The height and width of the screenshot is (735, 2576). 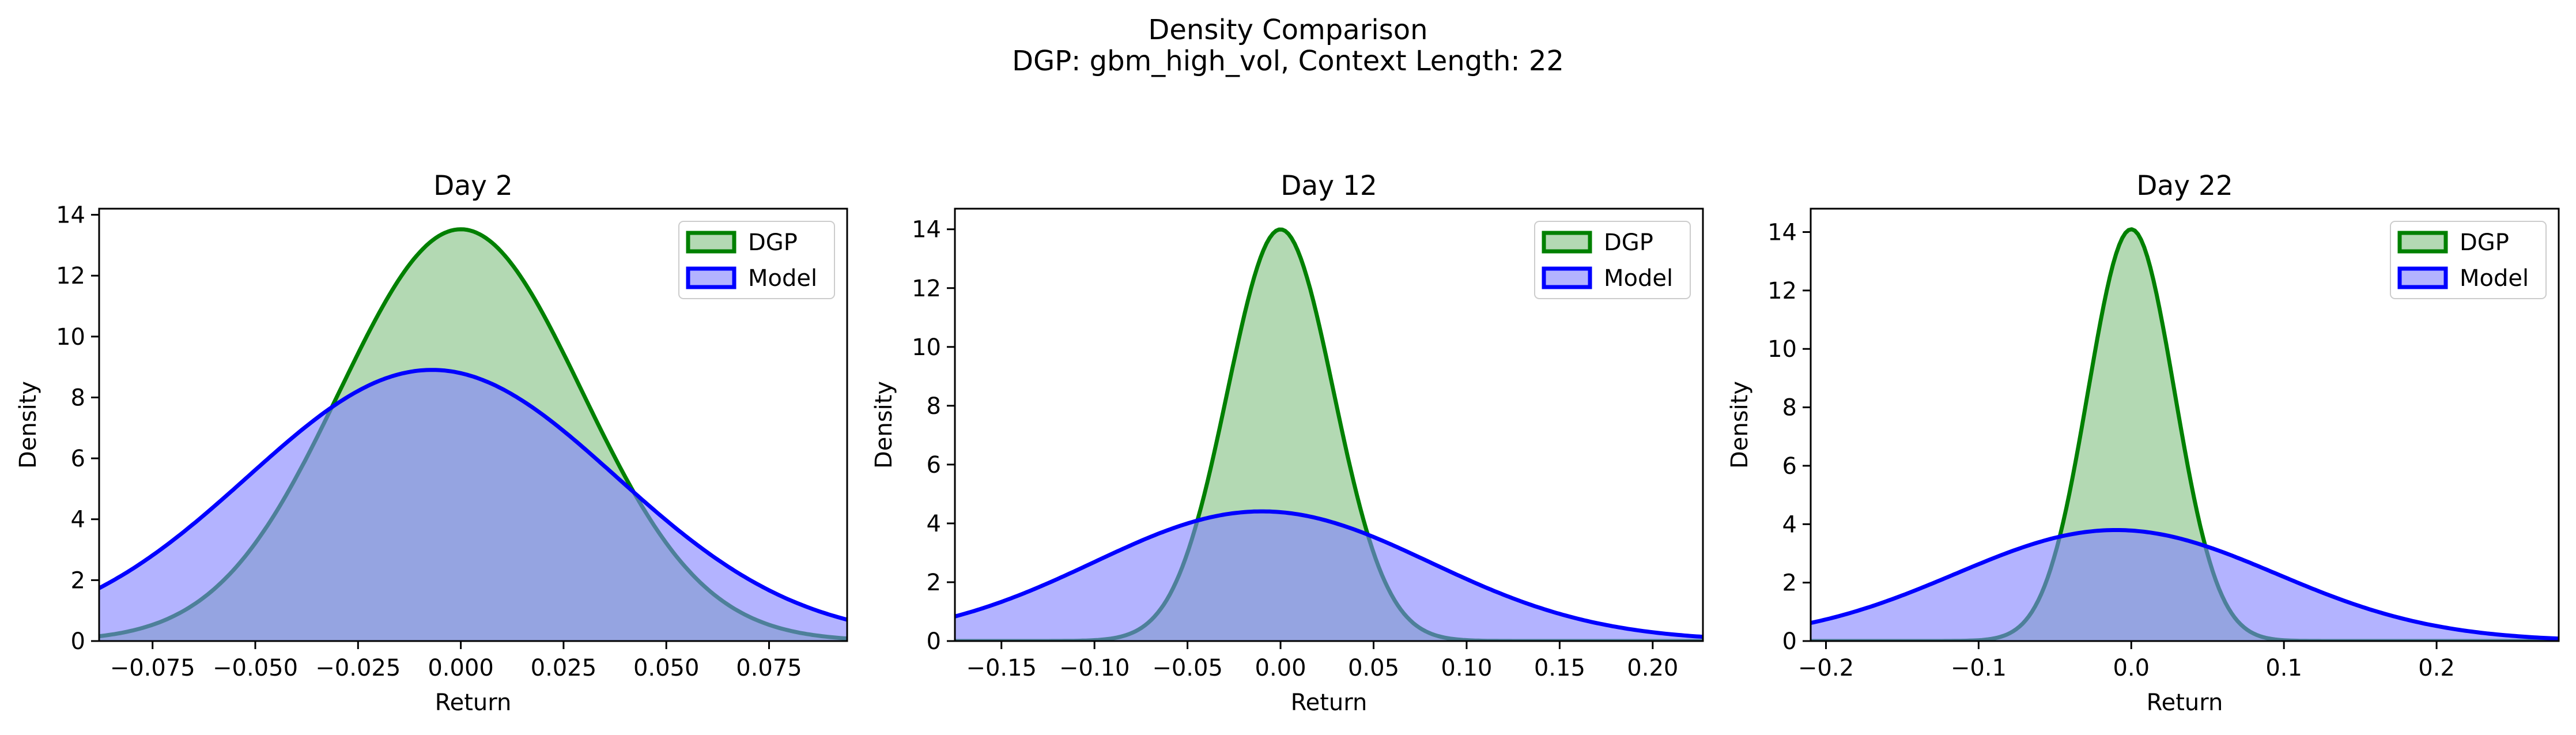 I want to click on x-tick-label: −0.05, so click(x=1188, y=668).